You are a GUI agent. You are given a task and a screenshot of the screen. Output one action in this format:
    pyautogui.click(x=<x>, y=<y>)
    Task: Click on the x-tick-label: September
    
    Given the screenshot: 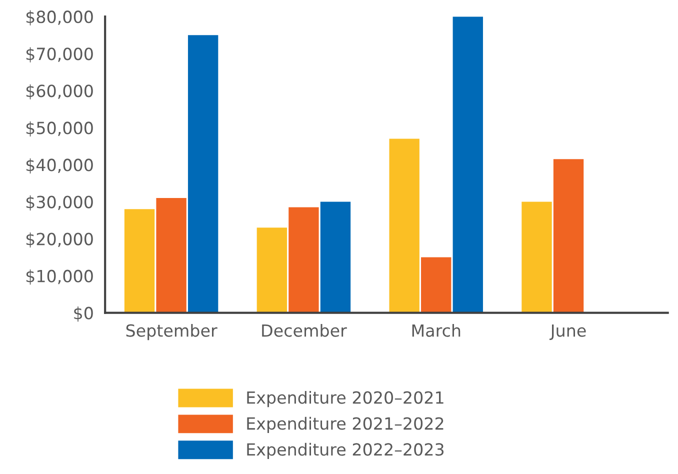 What is the action you would take?
    pyautogui.click(x=172, y=332)
    